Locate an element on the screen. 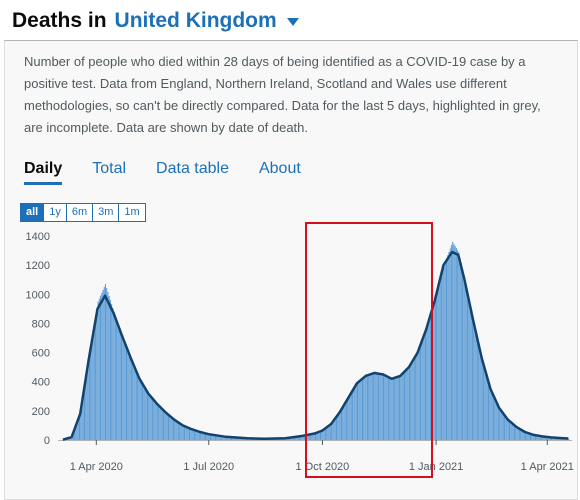  y-tick-label: 1000 is located at coordinates (38, 295).